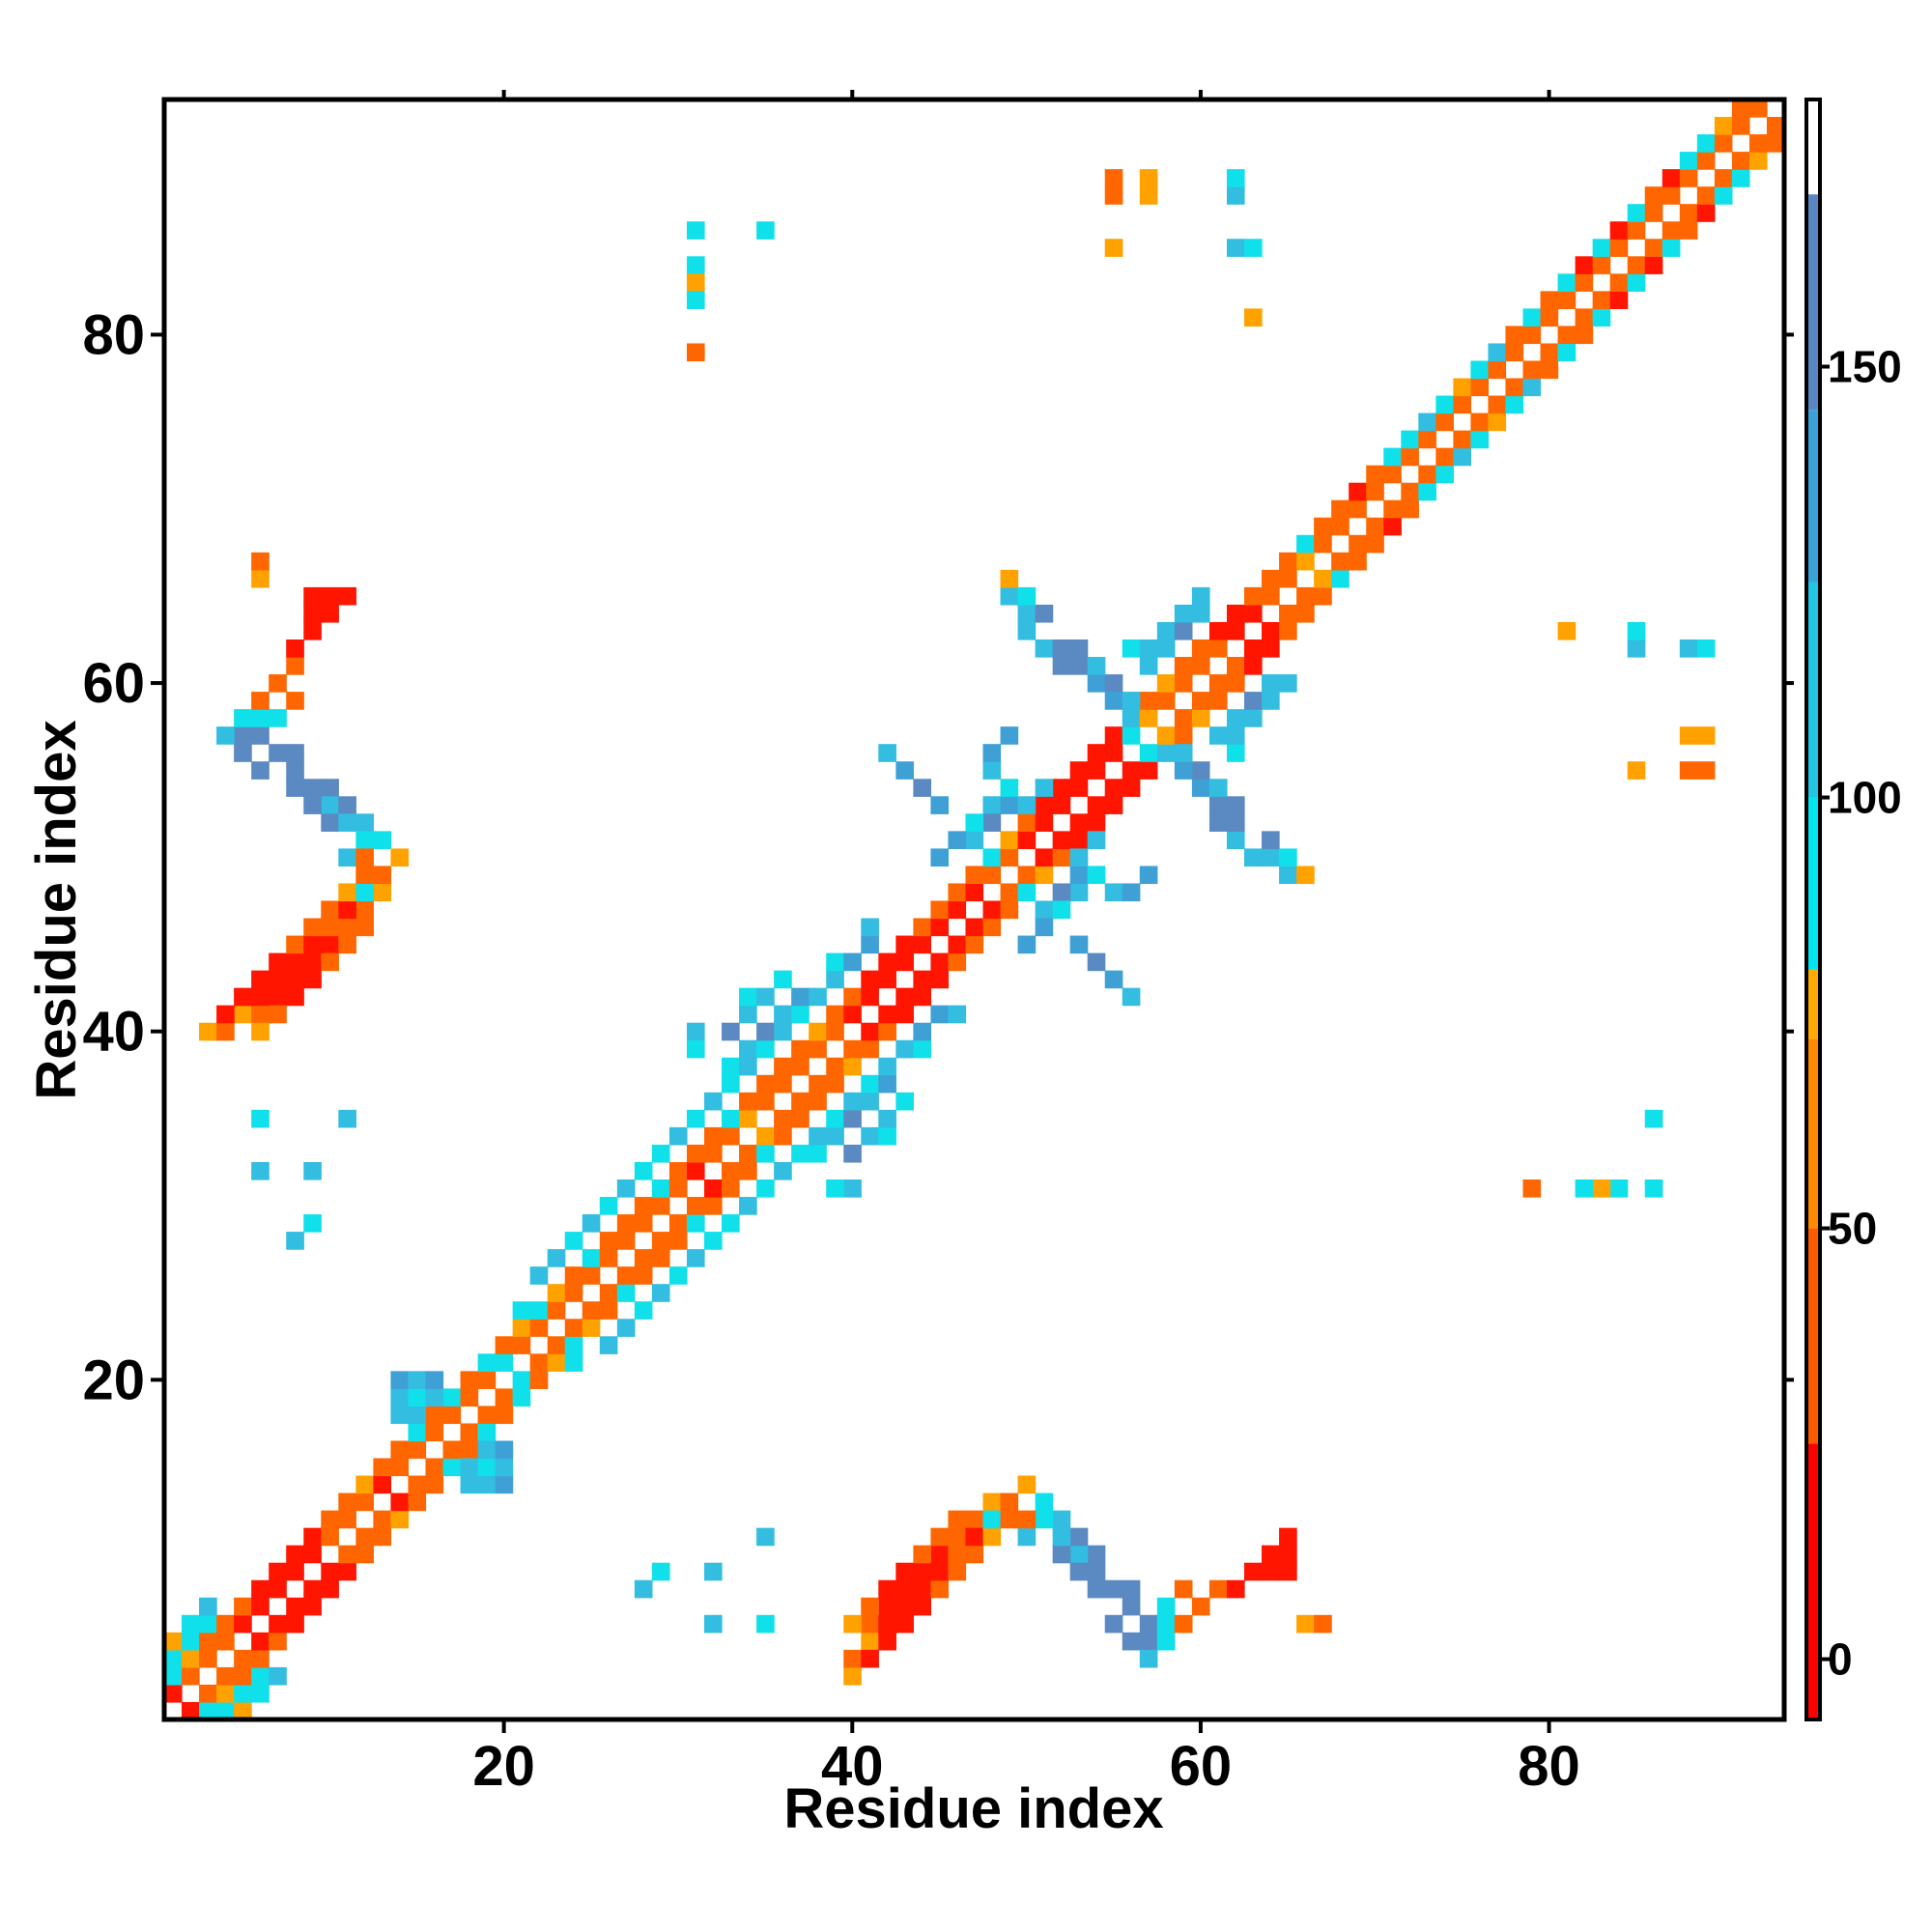  What do you see at coordinates (852, 1766) in the screenshot?
I see `x-tick-label: 40` at bounding box center [852, 1766].